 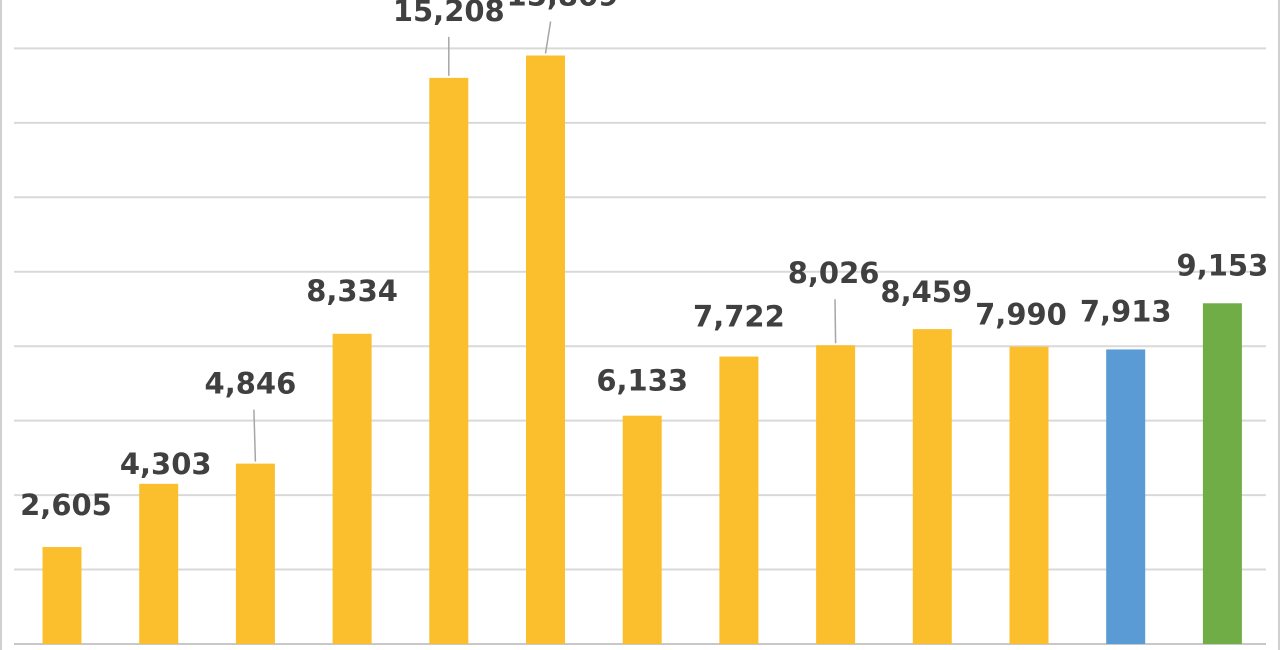 I want to click on data-label: 9,153, so click(x=1223, y=265).